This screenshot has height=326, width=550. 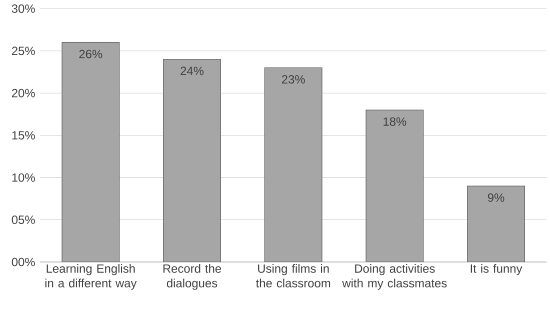 What do you see at coordinates (293, 79) in the screenshot?
I see `data-label: 23%` at bounding box center [293, 79].